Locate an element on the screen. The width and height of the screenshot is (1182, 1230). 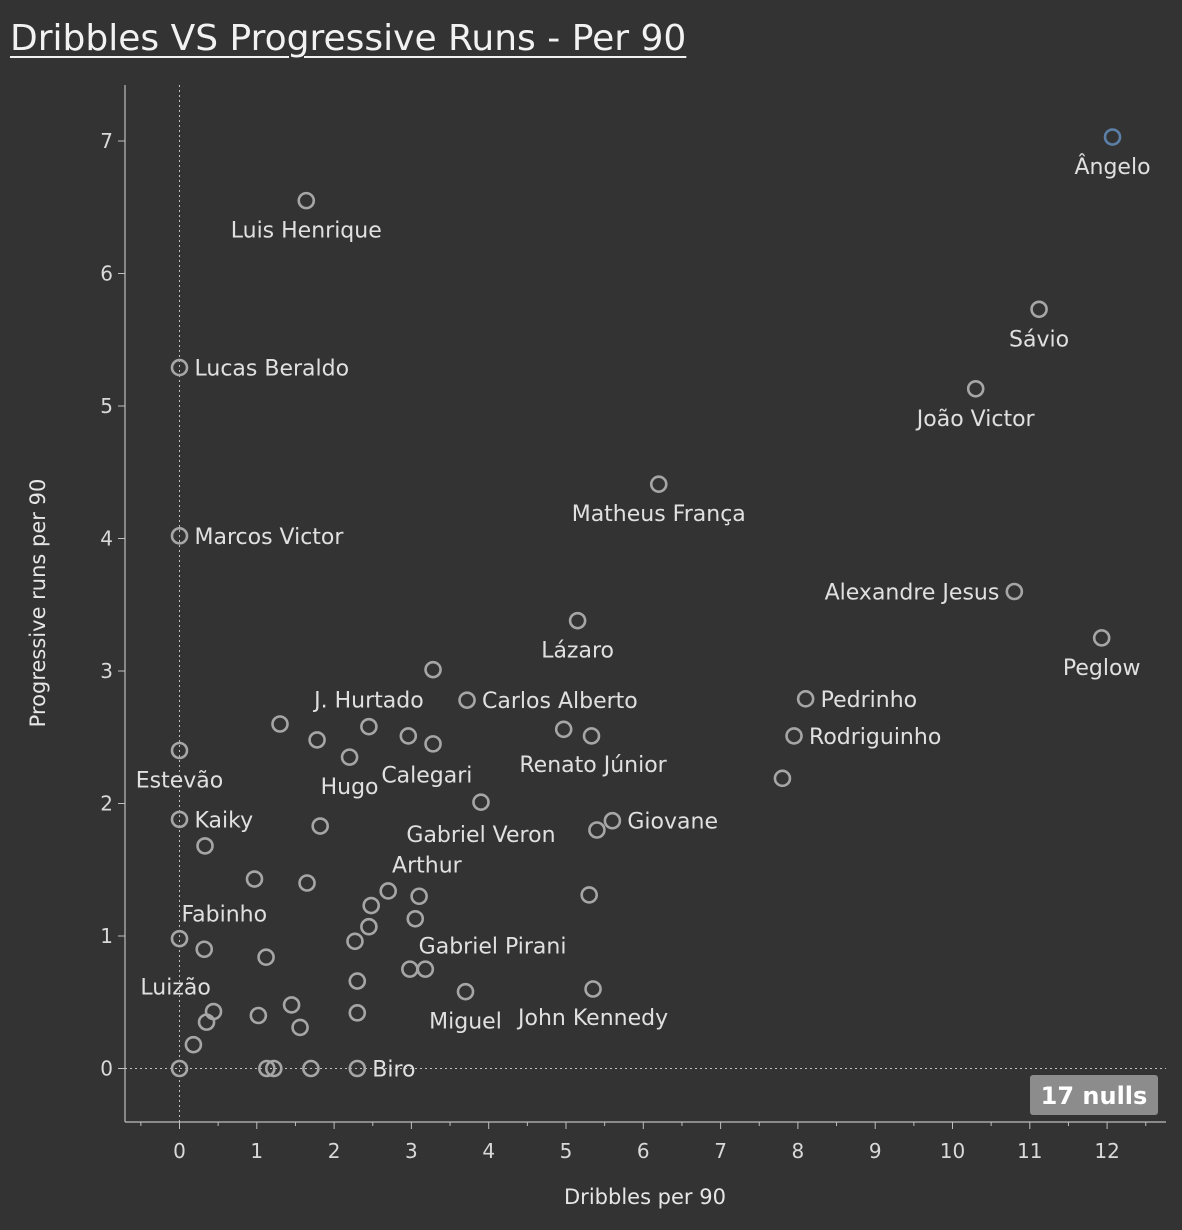
x-tick-label: 12 is located at coordinates (1106, 1151).